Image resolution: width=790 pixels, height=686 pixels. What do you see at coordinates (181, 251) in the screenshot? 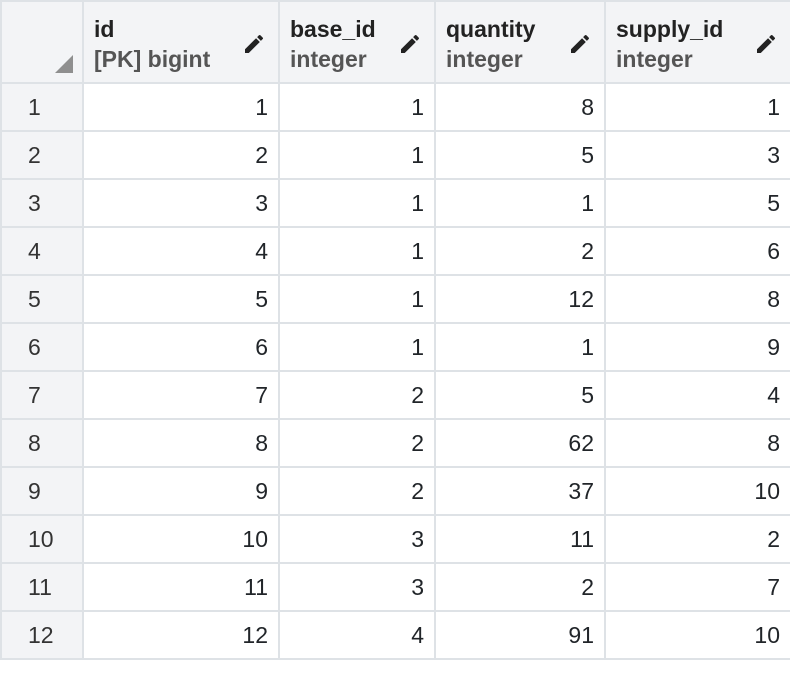
I see `cell-id: 4` at bounding box center [181, 251].